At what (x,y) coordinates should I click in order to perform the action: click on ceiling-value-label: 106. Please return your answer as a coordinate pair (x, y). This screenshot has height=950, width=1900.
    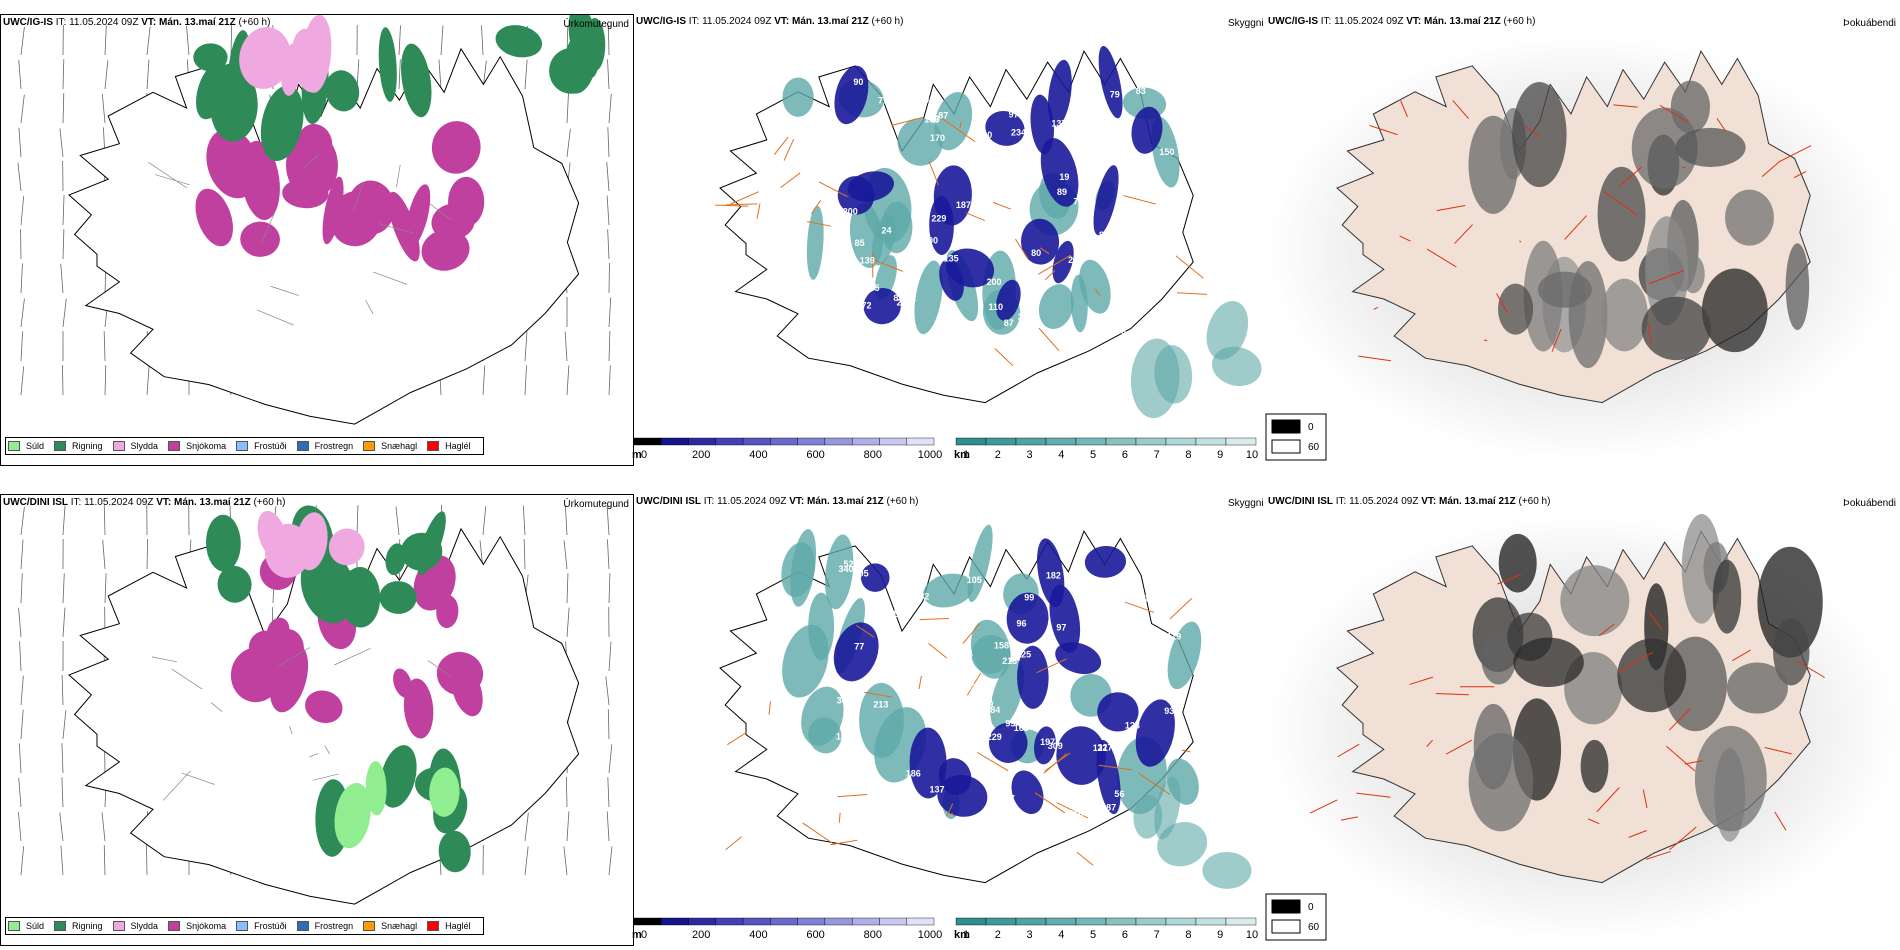
    Looking at the image, I should click on (923, 702).